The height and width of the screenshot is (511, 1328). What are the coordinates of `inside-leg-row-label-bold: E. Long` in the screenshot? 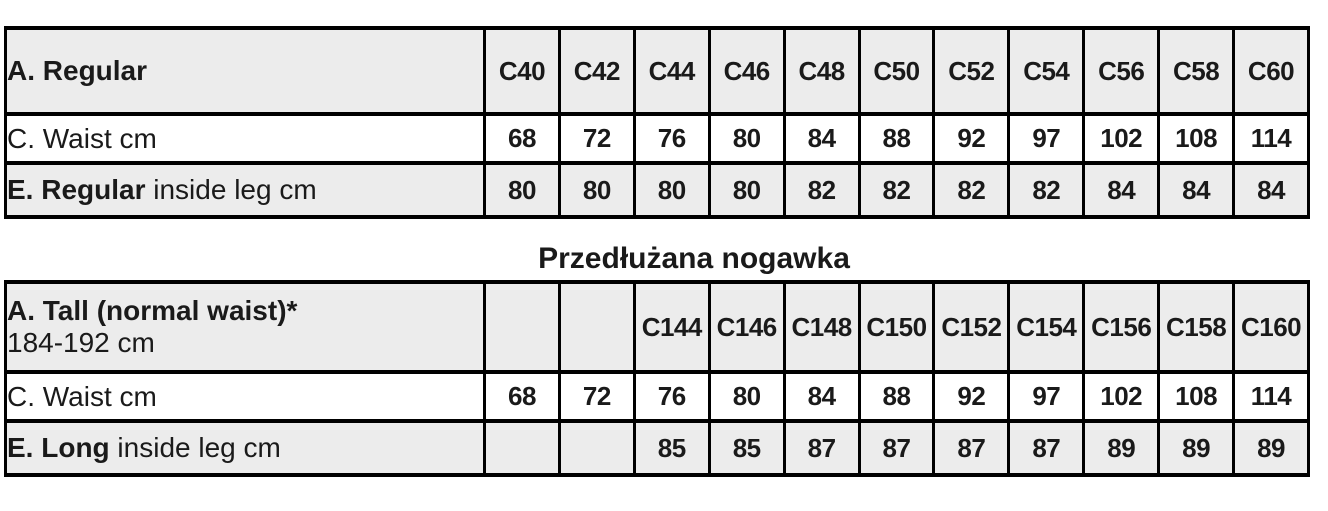 It's located at (58, 447).